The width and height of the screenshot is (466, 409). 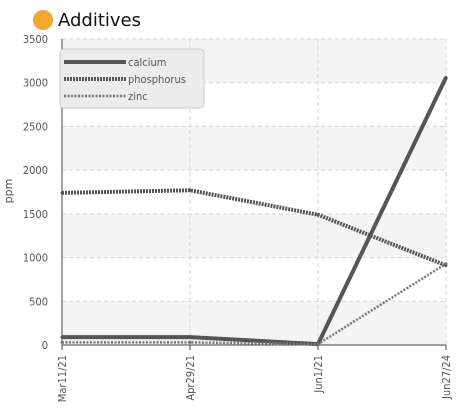 What do you see at coordinates (38, 301) in the screenshot?
I see `y-tick-label: 500` at bounding box center [38, 301].